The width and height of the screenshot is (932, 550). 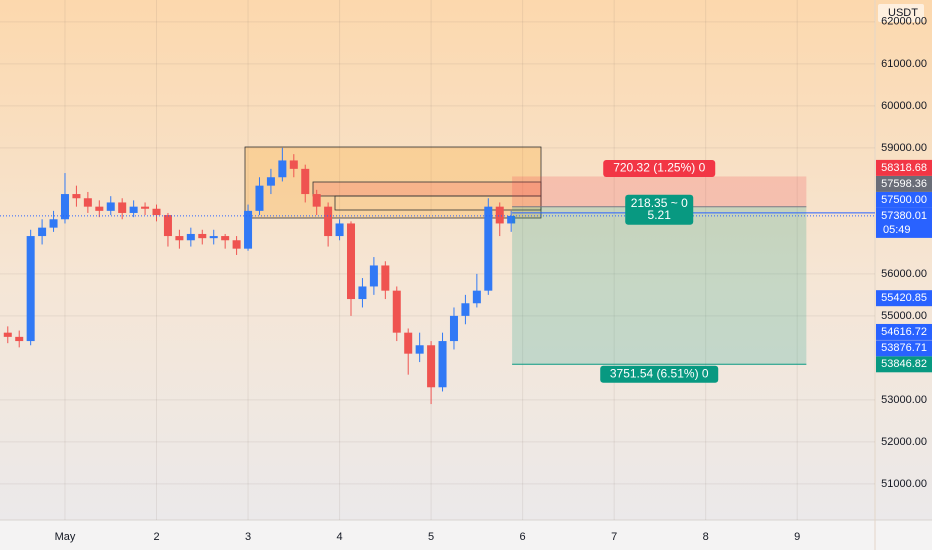 What do you see at coordinates (466, 535) in the screenshot?
I see `time-axis-background` at bounding box center [466, 535].